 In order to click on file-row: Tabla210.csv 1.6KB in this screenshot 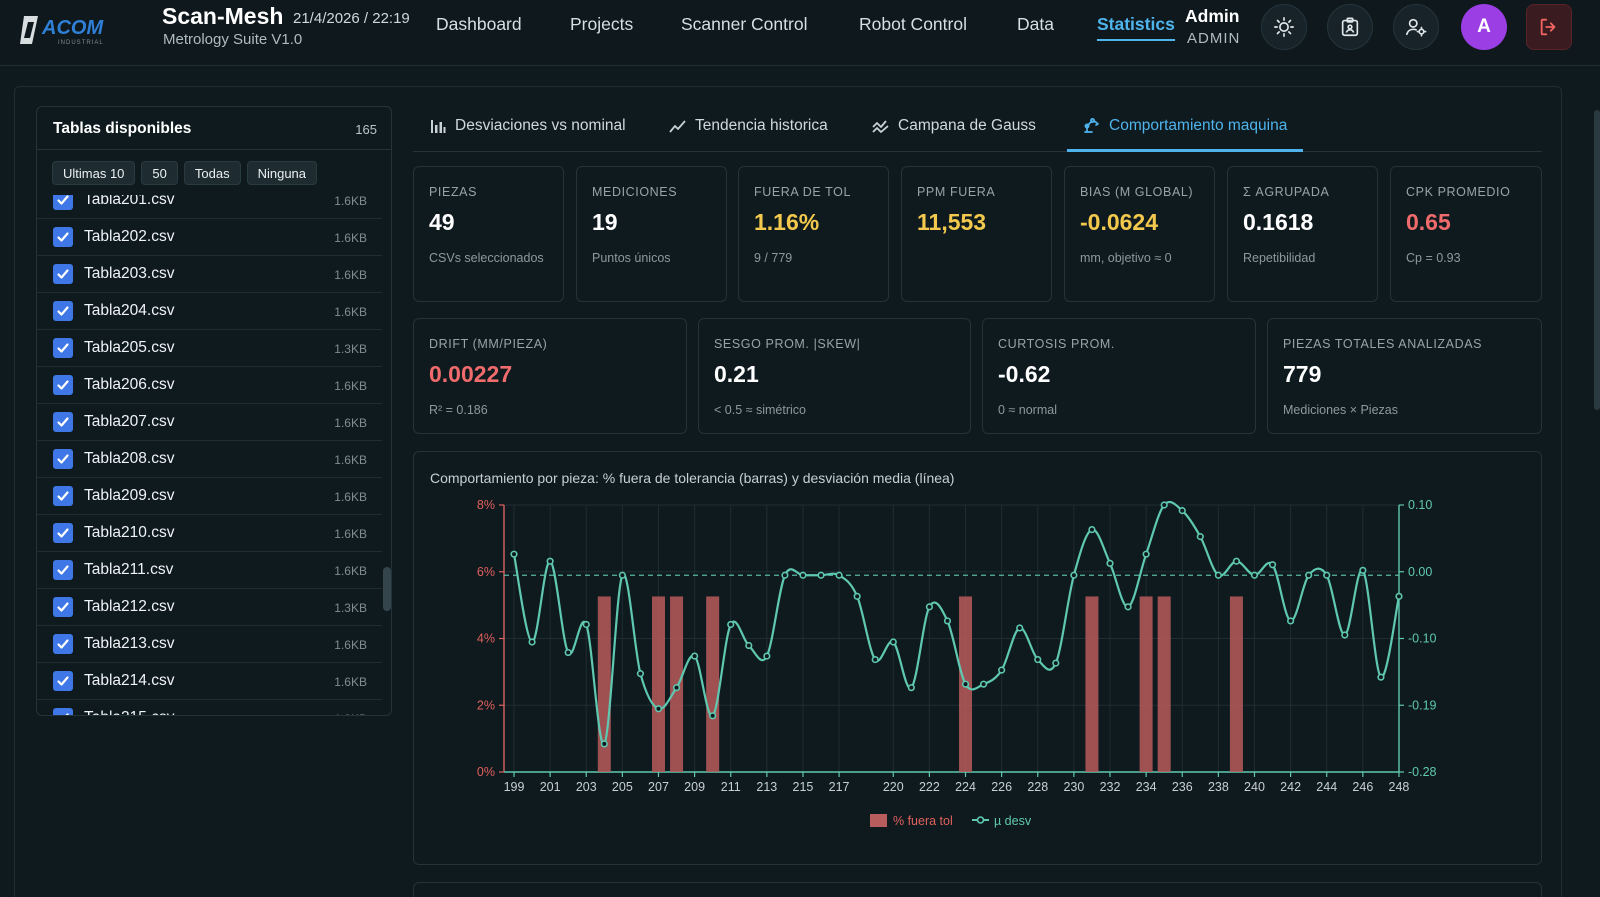, I will do `click(209, 533)`.